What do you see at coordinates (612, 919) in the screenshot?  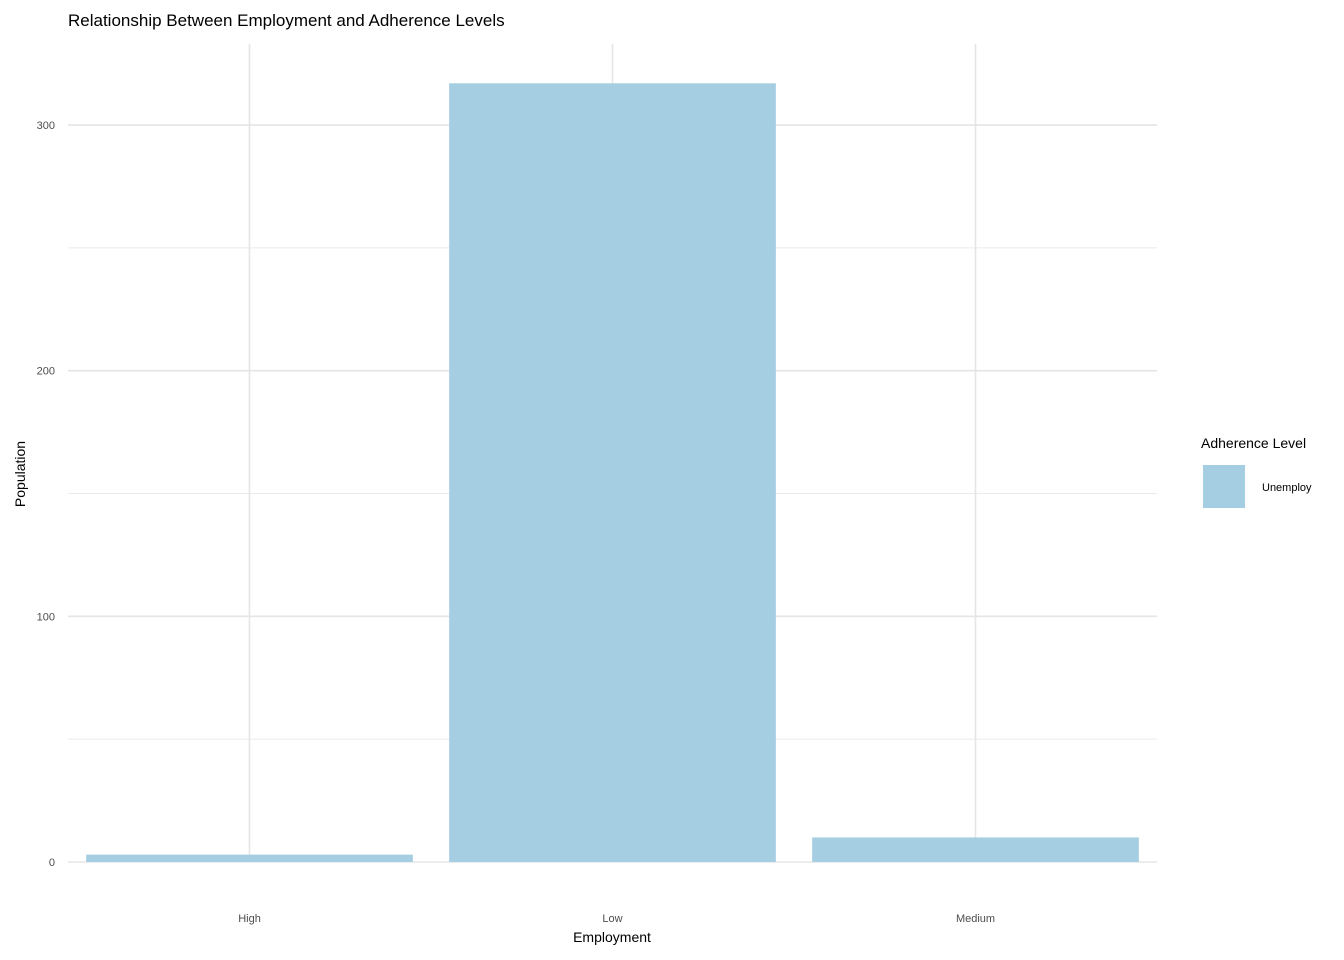 I see `x-tick-label: Low` at bounding box center [612, 919].